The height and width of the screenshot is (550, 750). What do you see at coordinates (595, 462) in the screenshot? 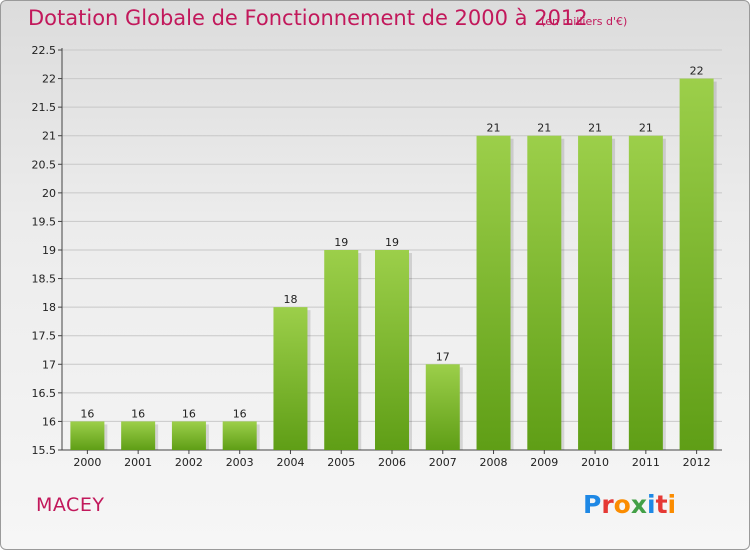
I see `x-tick-label: 2010` at bounding box center [595, 462].